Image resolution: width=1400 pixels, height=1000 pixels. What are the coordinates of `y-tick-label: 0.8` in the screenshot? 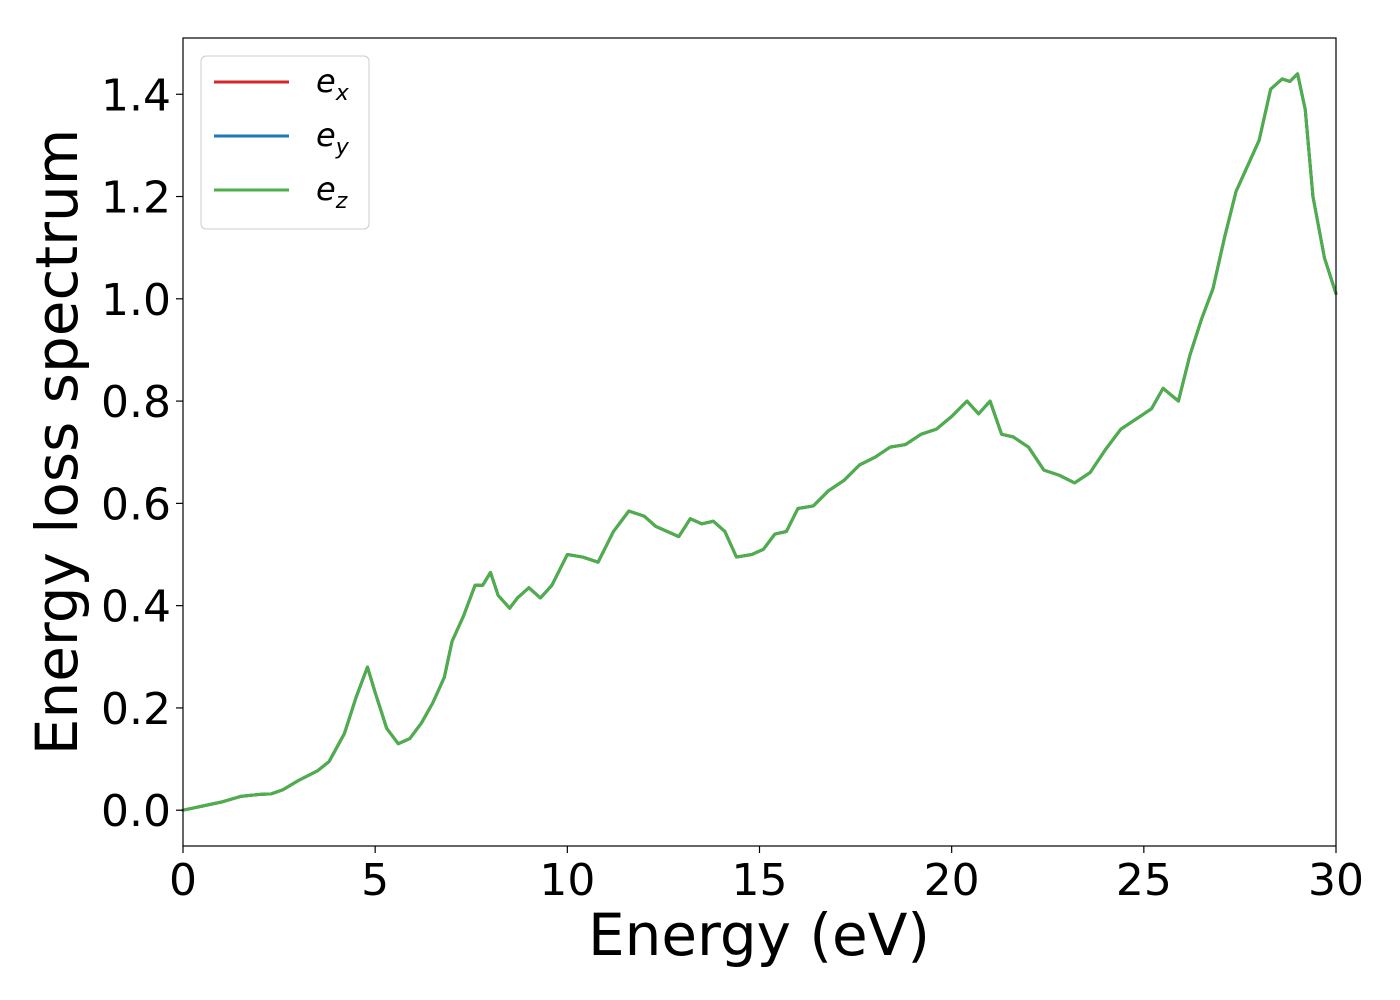 It's located at (136, 402).